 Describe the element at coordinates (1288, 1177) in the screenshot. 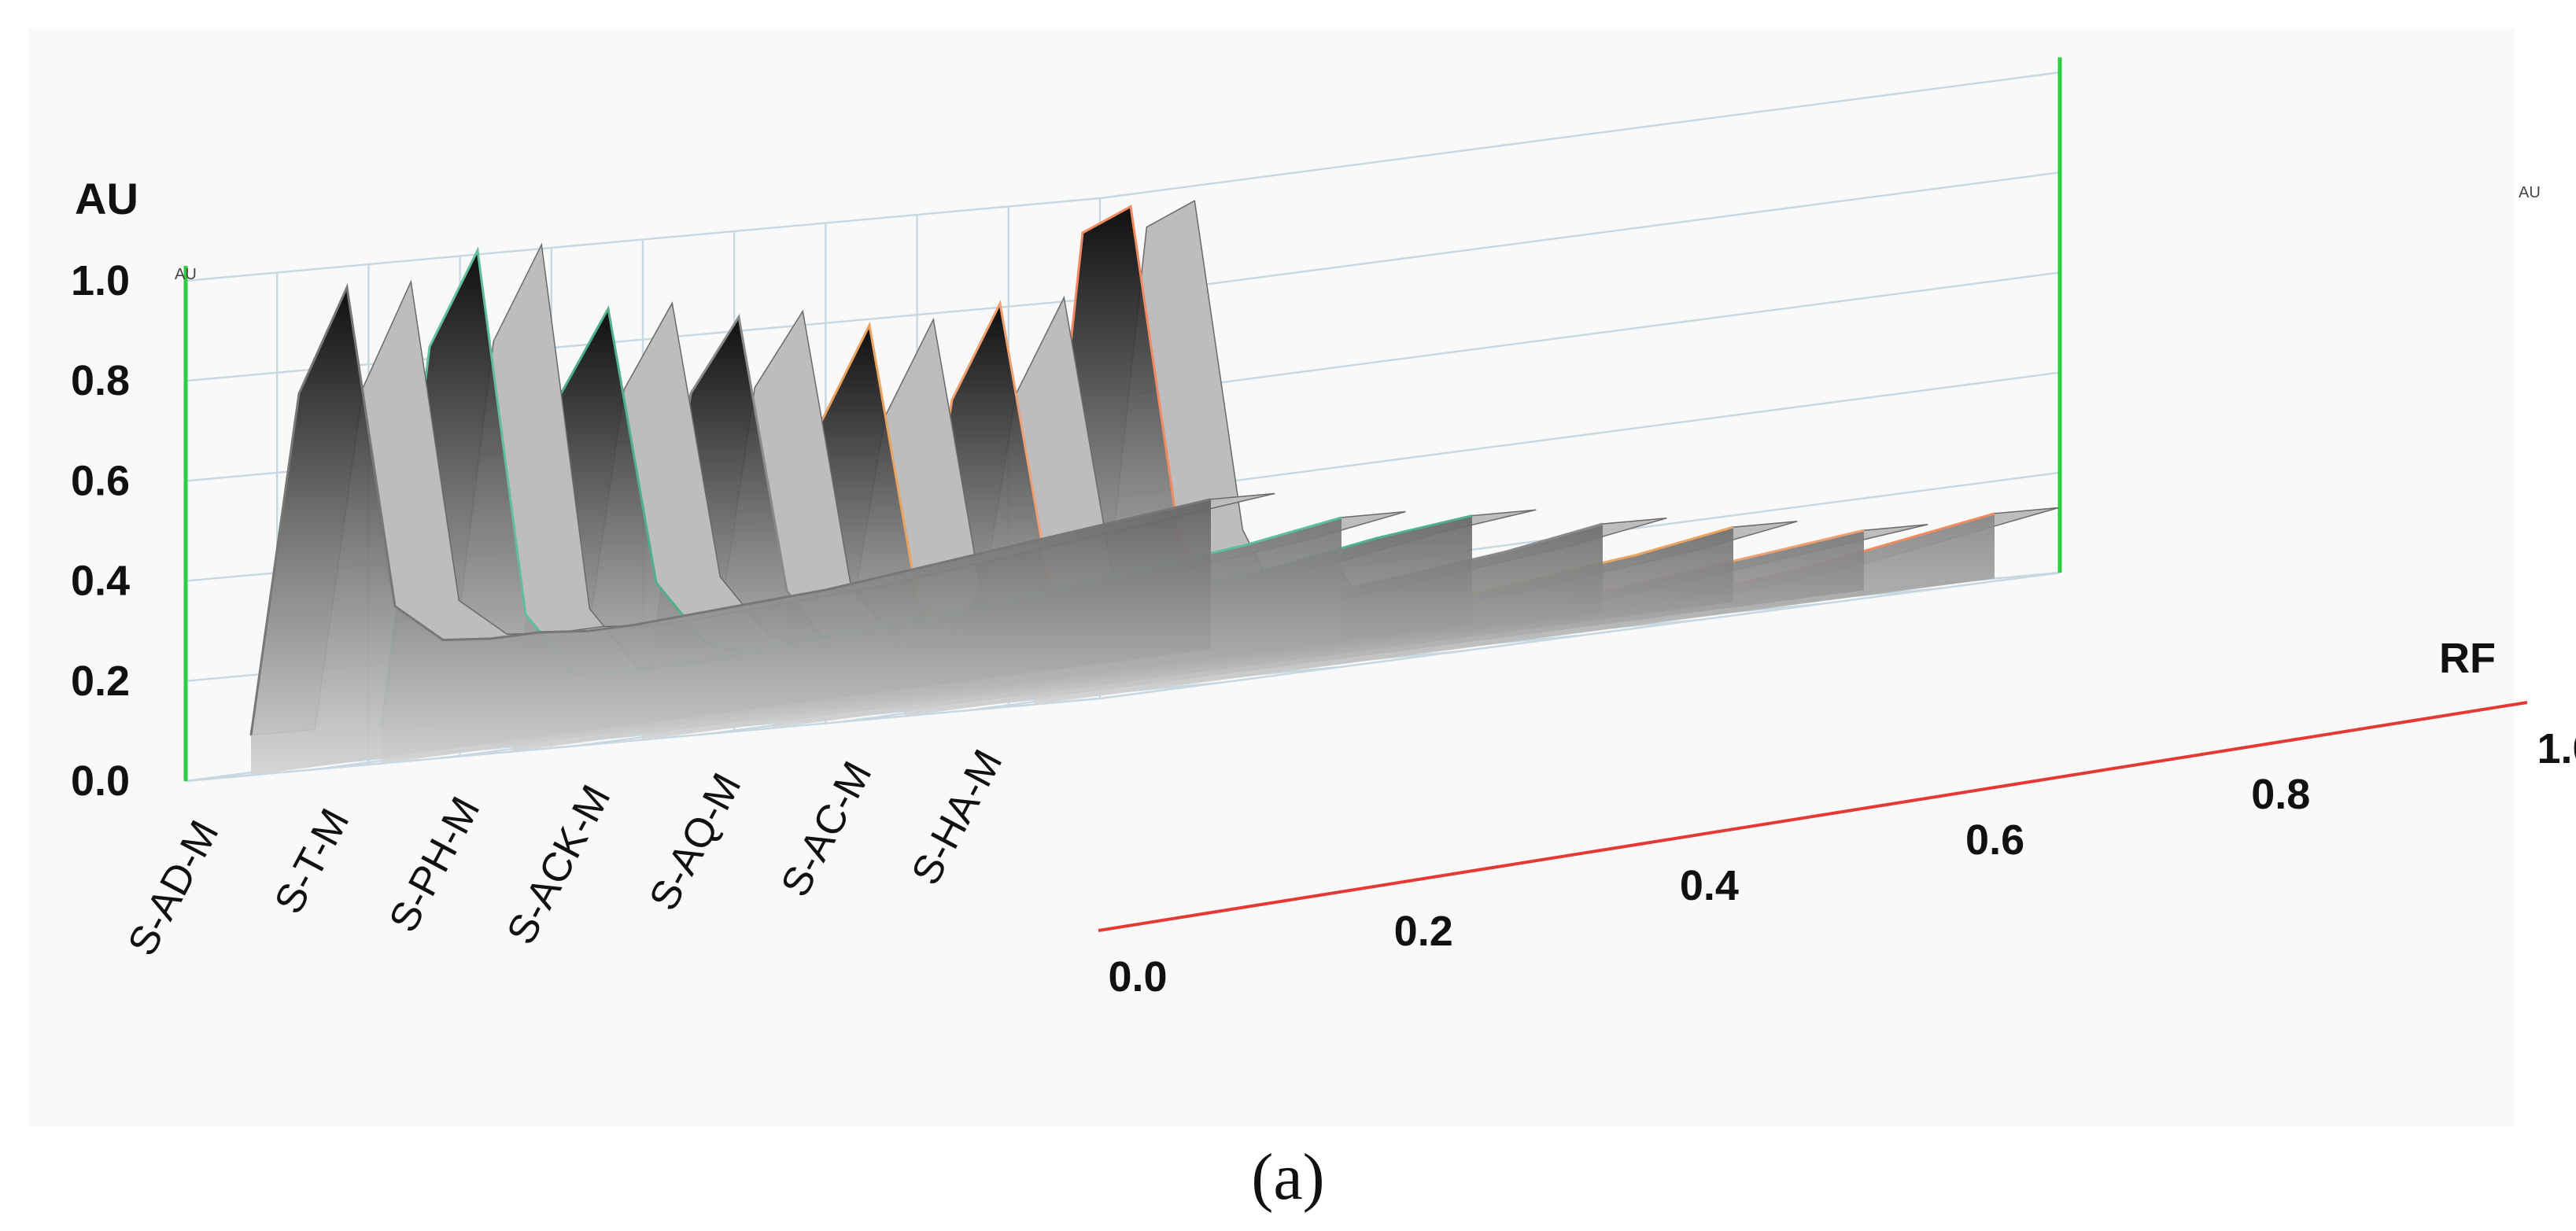

I see `figure-caption: (a)` at that location.